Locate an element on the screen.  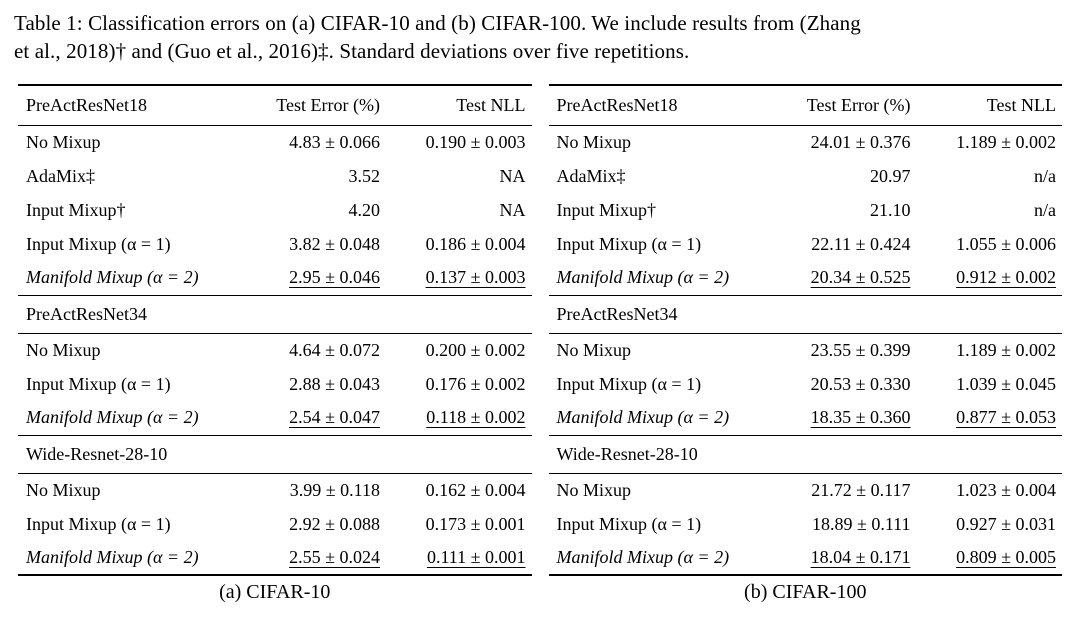
underlined-value: 0.809 ± 0.005 is located at coordinates (1006, 557).